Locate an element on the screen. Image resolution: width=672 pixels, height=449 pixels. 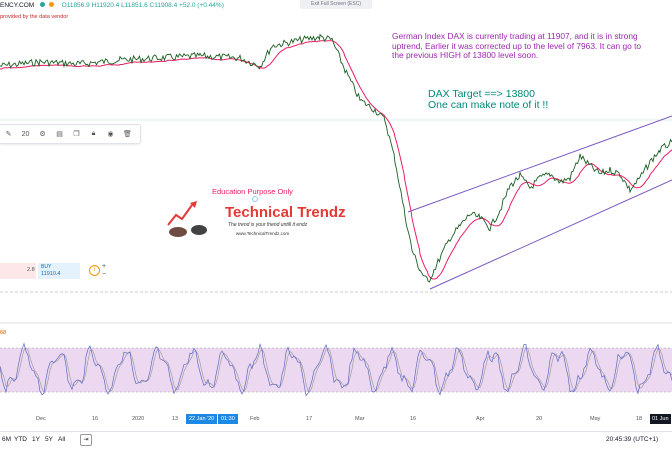
range-6m-button: 6M is located at coordinates (7, 439).